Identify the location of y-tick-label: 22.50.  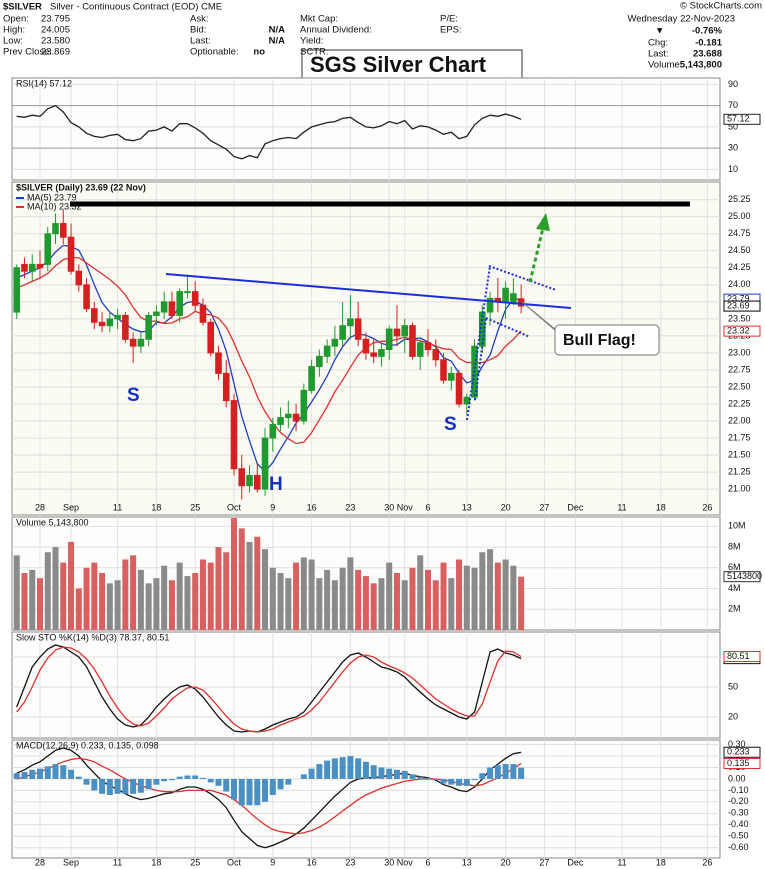
(739, 386).